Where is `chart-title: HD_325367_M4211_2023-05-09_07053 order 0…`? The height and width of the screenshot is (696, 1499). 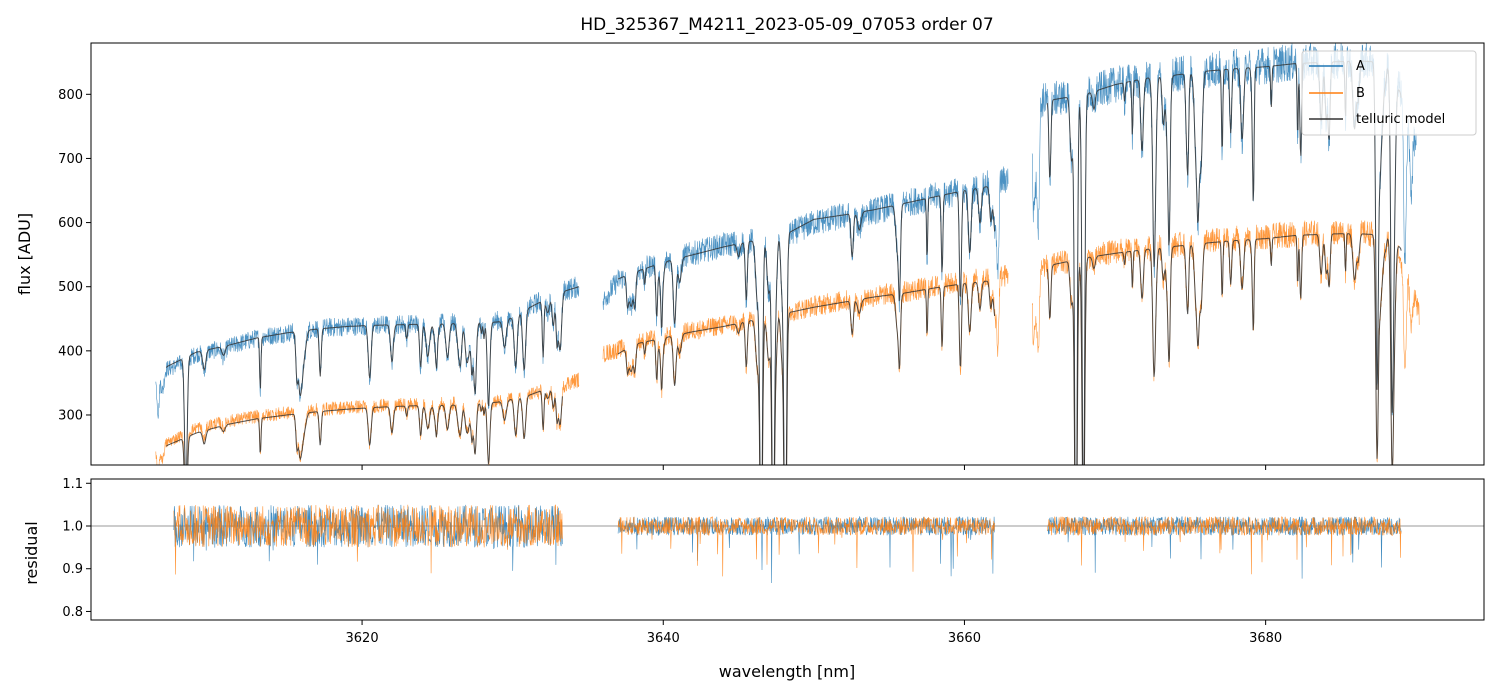
chart-title: HD_325367_M4211_2023-05-09_07053 order 0… is located at coordinates (786, 25).